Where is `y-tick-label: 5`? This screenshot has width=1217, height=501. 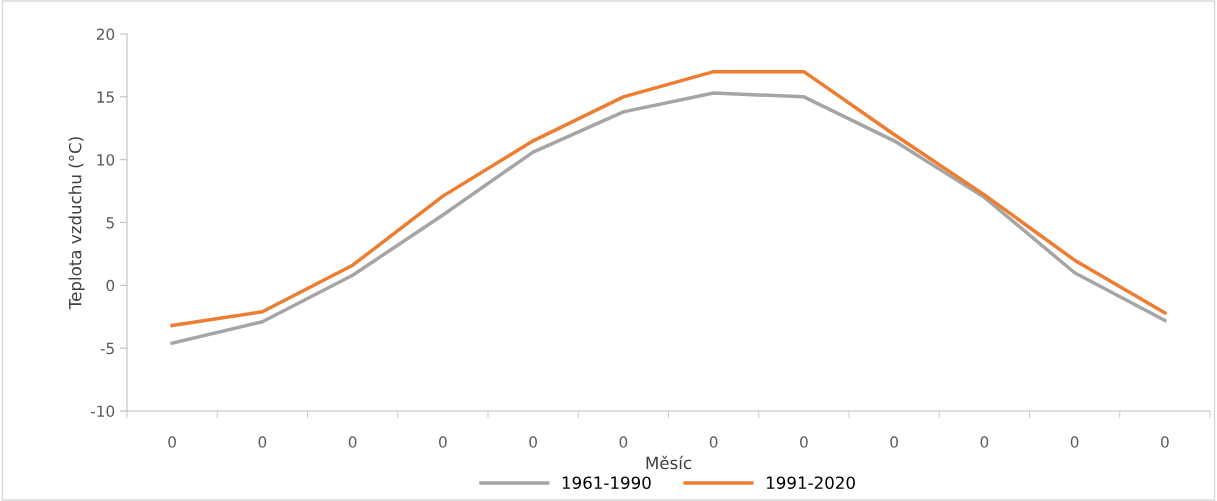 y-tick-label: 5 is located at coordinates (110, 223).